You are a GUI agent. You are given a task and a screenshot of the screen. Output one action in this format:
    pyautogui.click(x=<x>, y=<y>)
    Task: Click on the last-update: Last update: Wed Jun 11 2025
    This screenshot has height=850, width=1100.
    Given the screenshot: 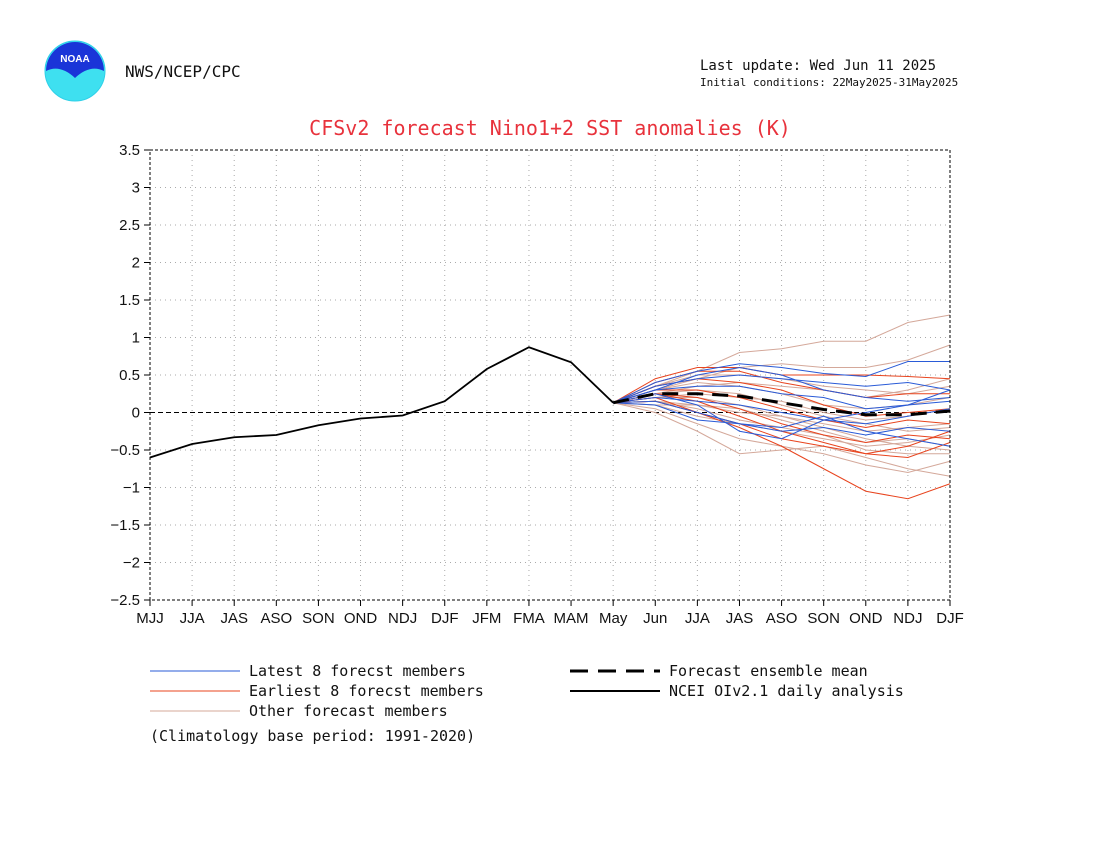 What is the action you would take?
    pyautogui.click(x=818, y=66)
    